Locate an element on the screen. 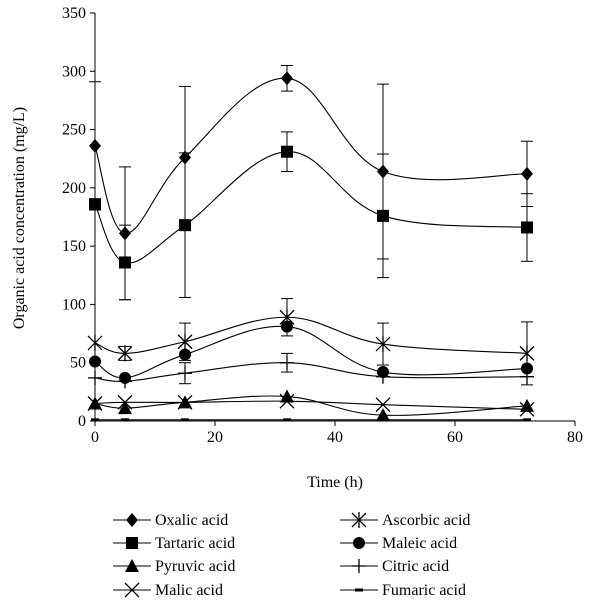 This screenshot has height=609, width=595. legend-label: Oxalic acid is located at coordinates (191, 520).